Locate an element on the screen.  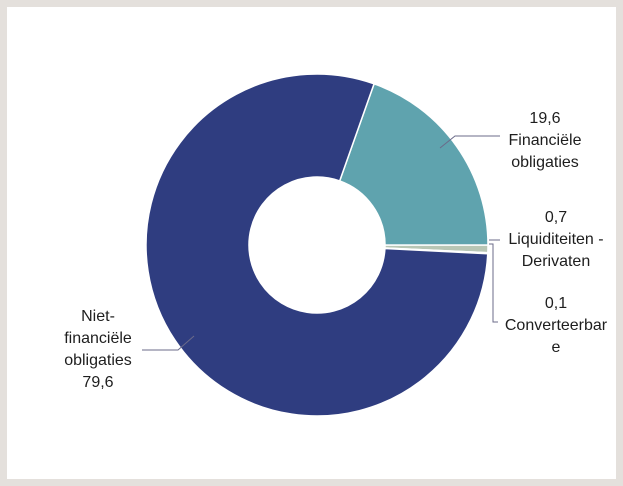
data-label-line: 0,1 is located at coordinates (556, 303).